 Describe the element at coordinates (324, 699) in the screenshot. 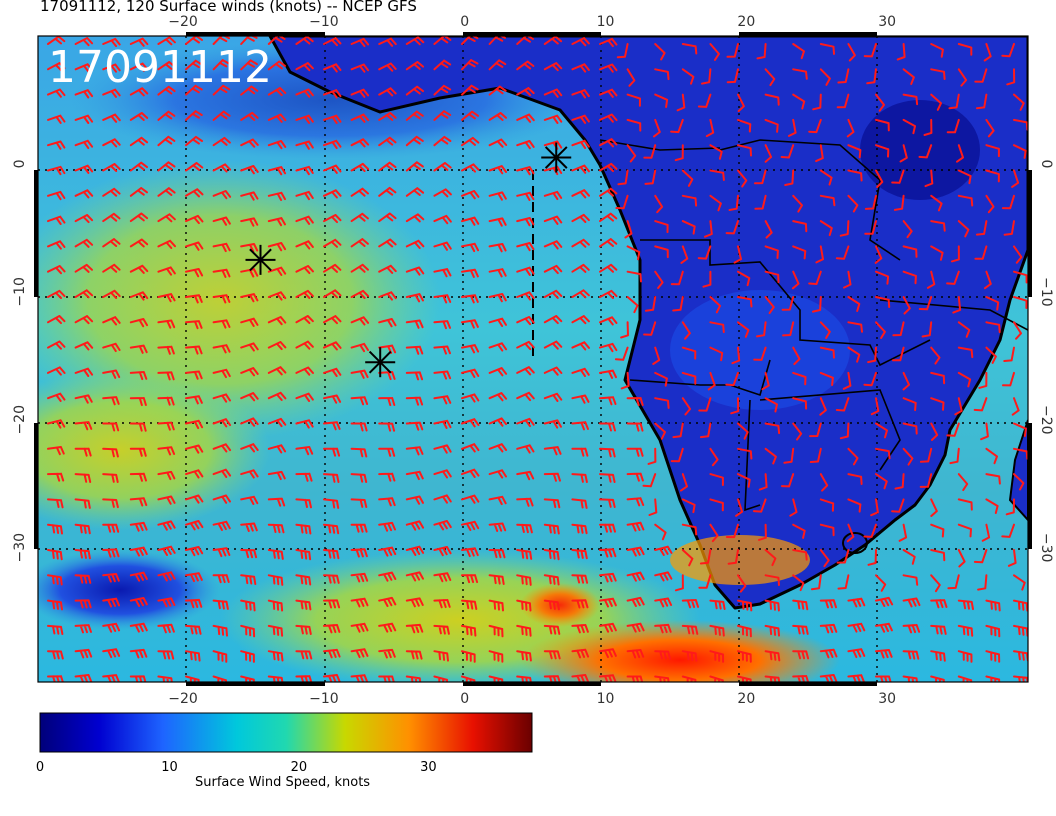

I see `bottom-lon-tick-label: −10` at that location.